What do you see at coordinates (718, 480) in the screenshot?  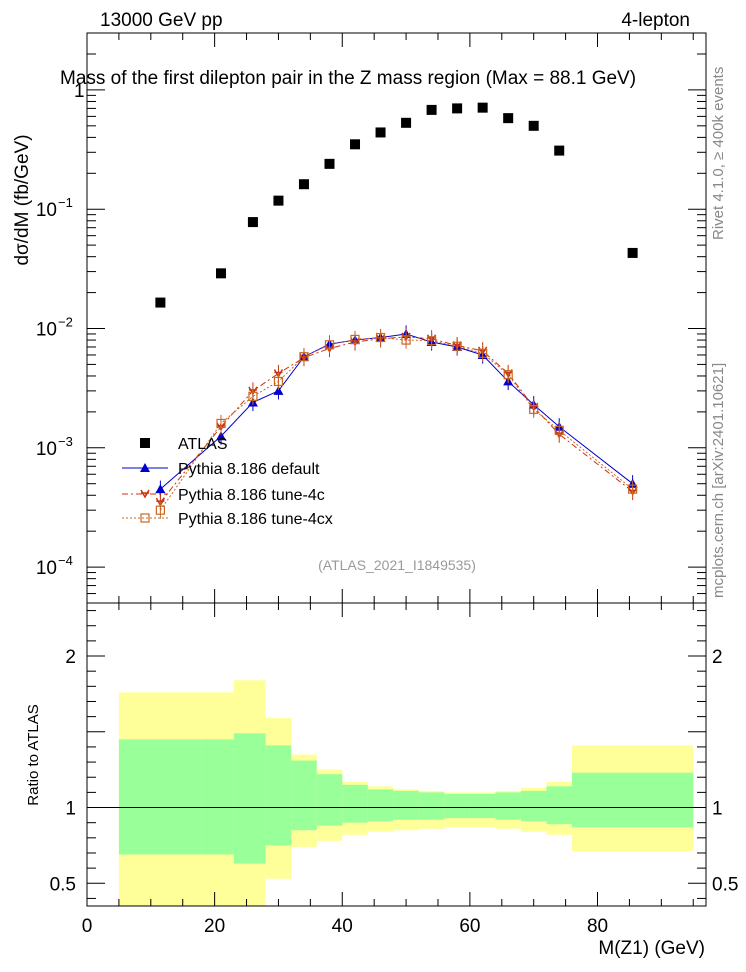 I see `mcplots-label: mcplots.cern.ch [arXiv:2401.10621]` at bounding box center [718, 480].